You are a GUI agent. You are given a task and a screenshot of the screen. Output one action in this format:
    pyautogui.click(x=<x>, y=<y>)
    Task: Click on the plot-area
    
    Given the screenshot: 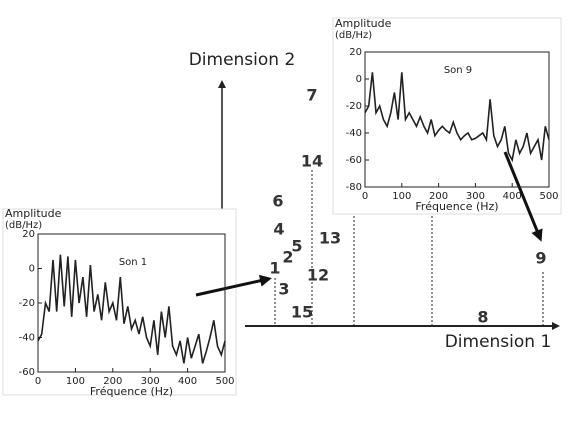 What is the action you would take?
    pyautogui.click(x=457, y=119)
    